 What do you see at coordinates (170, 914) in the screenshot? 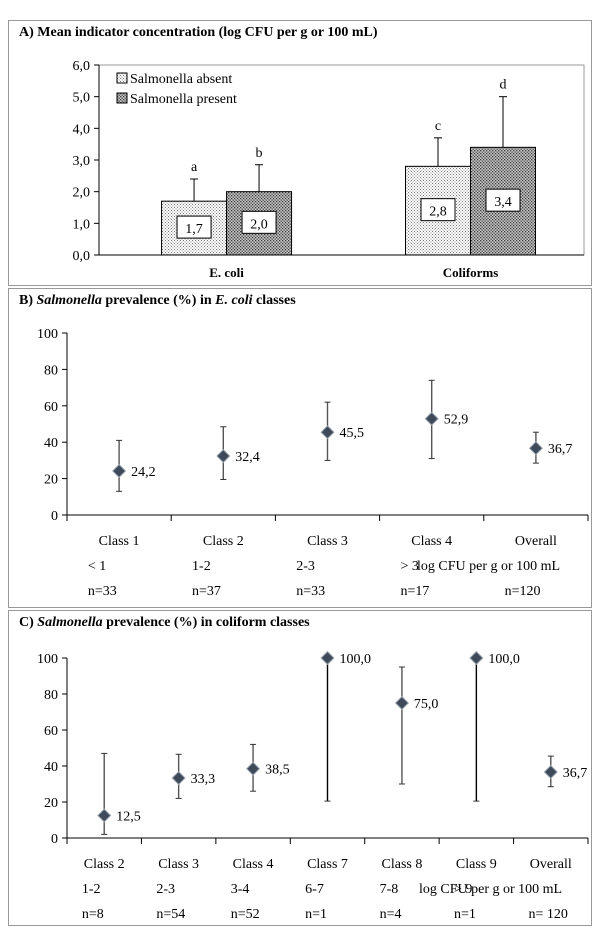
I see `x-n-label: n=54` at bounding box center [170, 914].